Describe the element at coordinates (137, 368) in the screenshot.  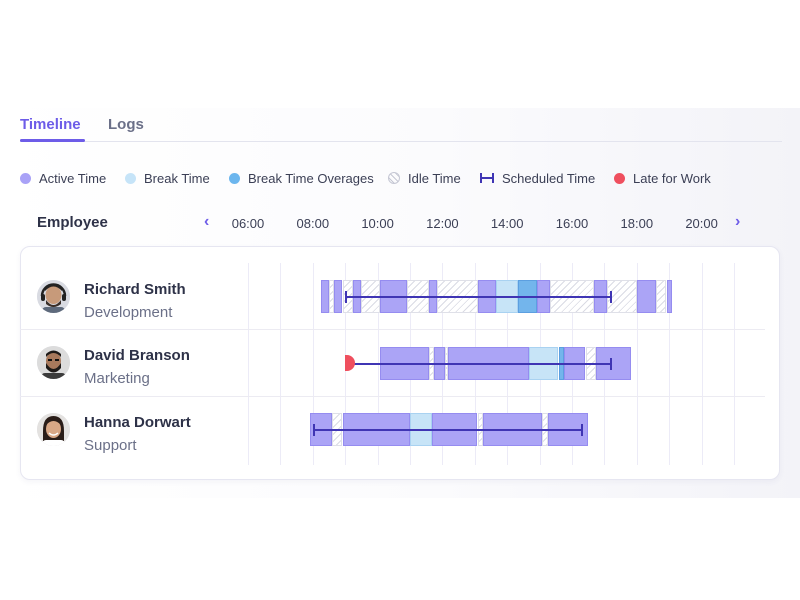
I see `employee-row-david: David Branson Marketing` at that location.